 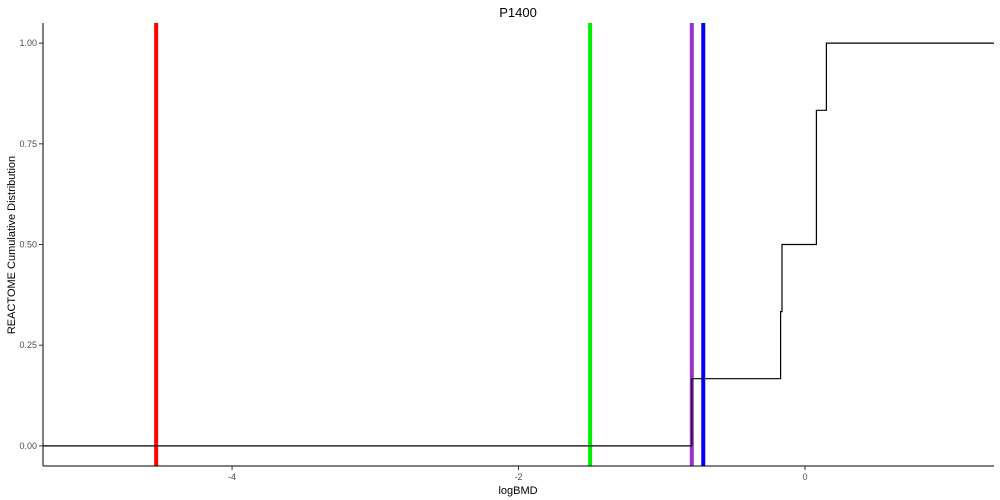 I want to click on x-axis-title: logBMD, so click(x=517, y=491).